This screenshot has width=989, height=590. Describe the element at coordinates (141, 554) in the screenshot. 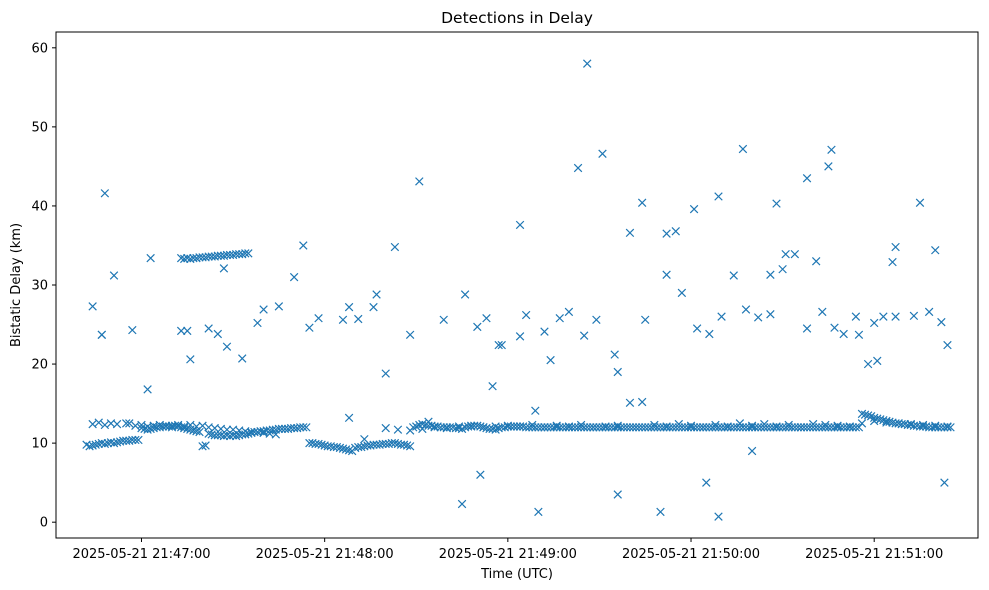

I see `x-tick-label: 2025-05-21 21:47:00` at that location.